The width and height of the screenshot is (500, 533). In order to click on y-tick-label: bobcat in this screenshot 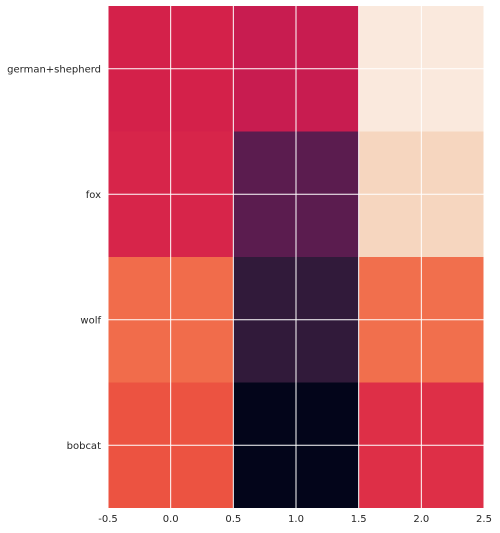, I will do `click(84, 446)`.